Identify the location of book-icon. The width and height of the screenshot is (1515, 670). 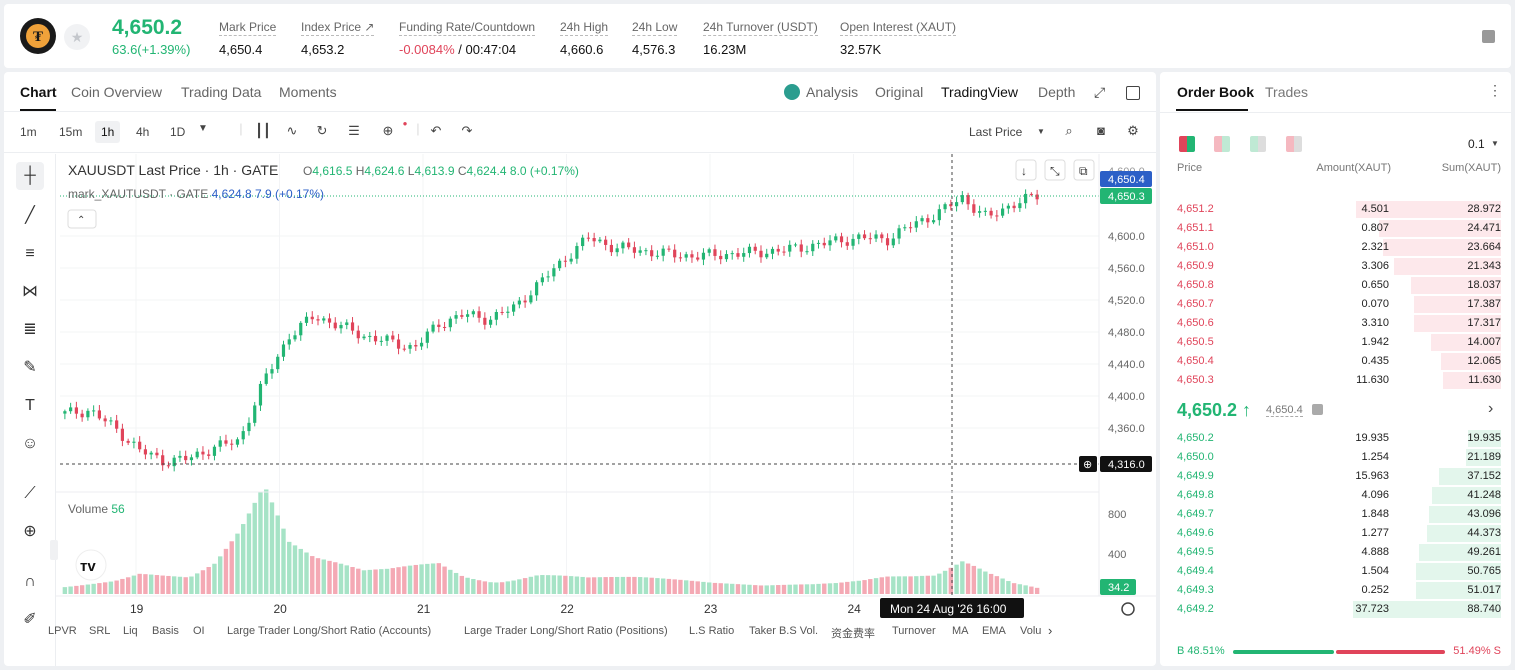
(1488, 36).